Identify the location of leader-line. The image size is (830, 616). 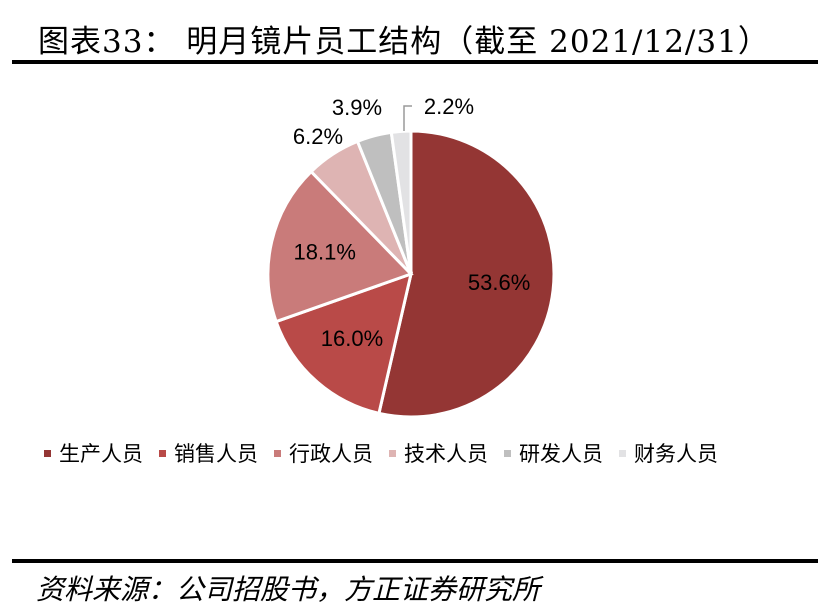
(407, 118).